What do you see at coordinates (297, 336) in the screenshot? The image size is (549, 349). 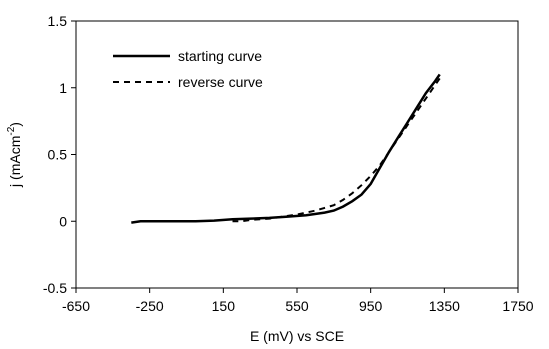 I see `x-axis-label: E (mV) vs SCE` at bounding box center [297, 336].